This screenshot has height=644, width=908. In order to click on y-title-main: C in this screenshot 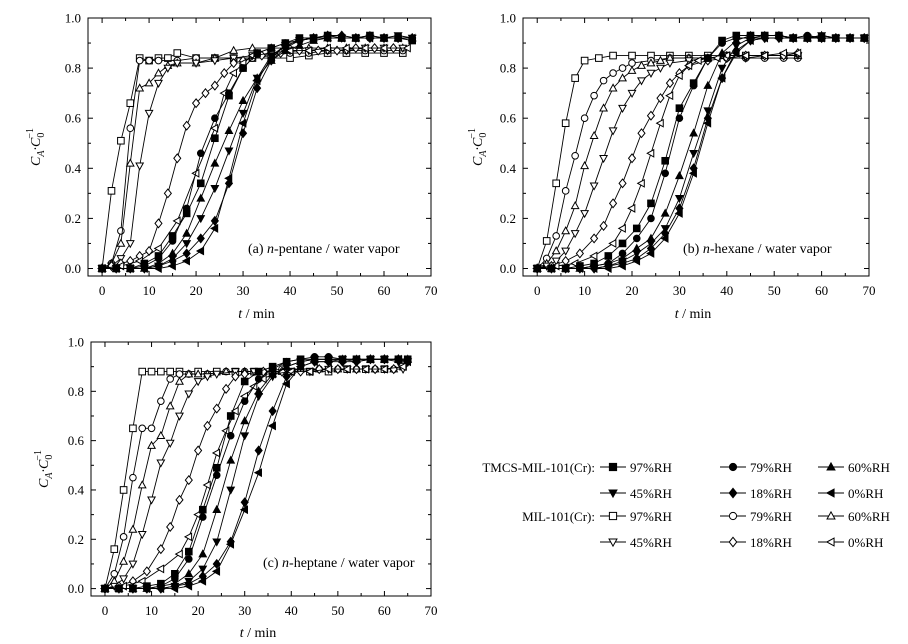, I will do `click(478, 161)`.